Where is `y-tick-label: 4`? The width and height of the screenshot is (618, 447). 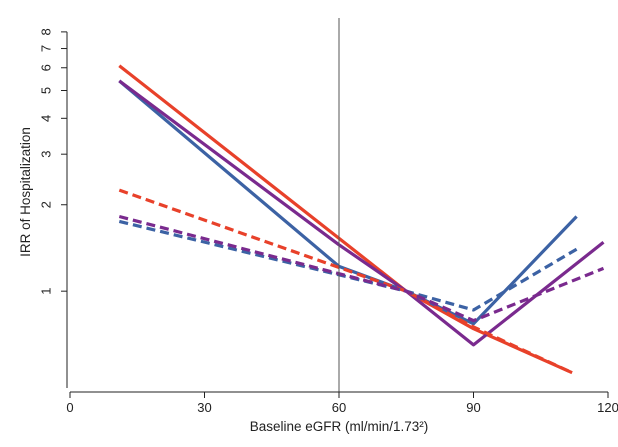 y-tick-label: 4 is located at coordinates (45, 118).